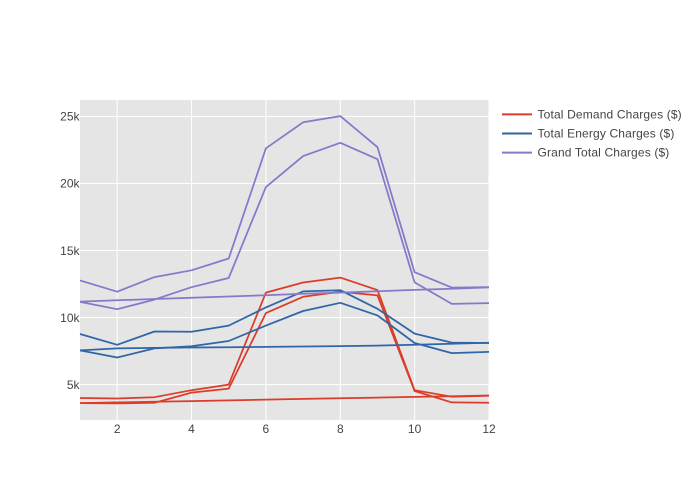 The image size is (700, 500). I want to click on svg-text: 6, so click(266, 429).